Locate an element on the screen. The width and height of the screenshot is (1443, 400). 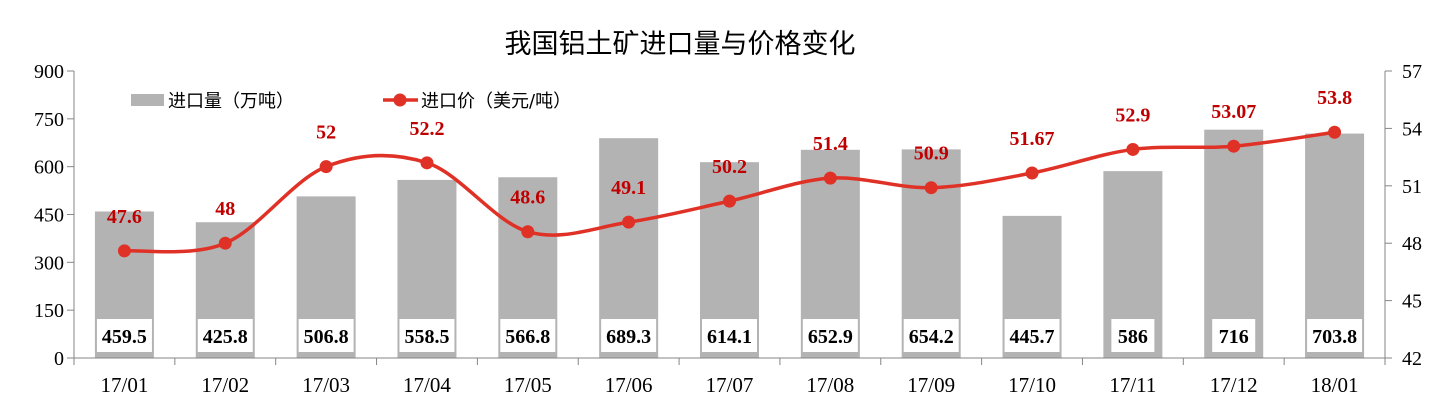
y-right-tick-label: 42 is located at coordinates (1412, 359).